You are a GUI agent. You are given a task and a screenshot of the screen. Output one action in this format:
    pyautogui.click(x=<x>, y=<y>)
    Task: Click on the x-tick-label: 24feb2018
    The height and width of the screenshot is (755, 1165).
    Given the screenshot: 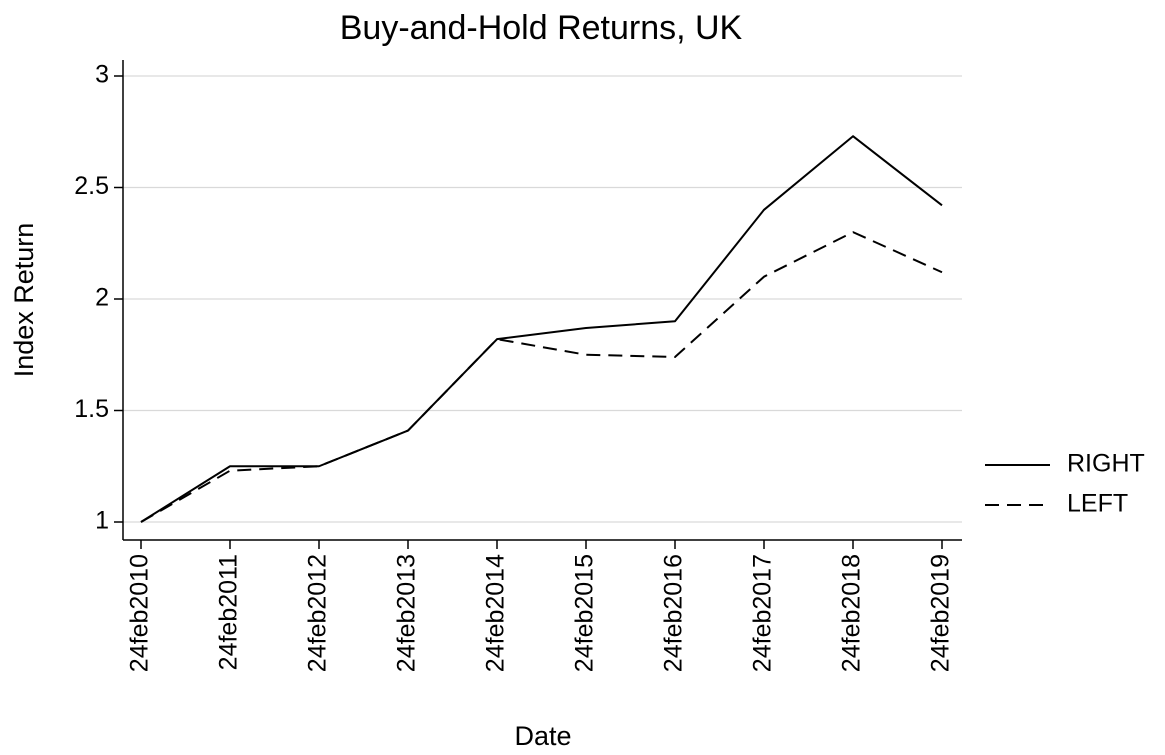 What is the action you would take?
    pyautogui.click(x=852, y=613)
    